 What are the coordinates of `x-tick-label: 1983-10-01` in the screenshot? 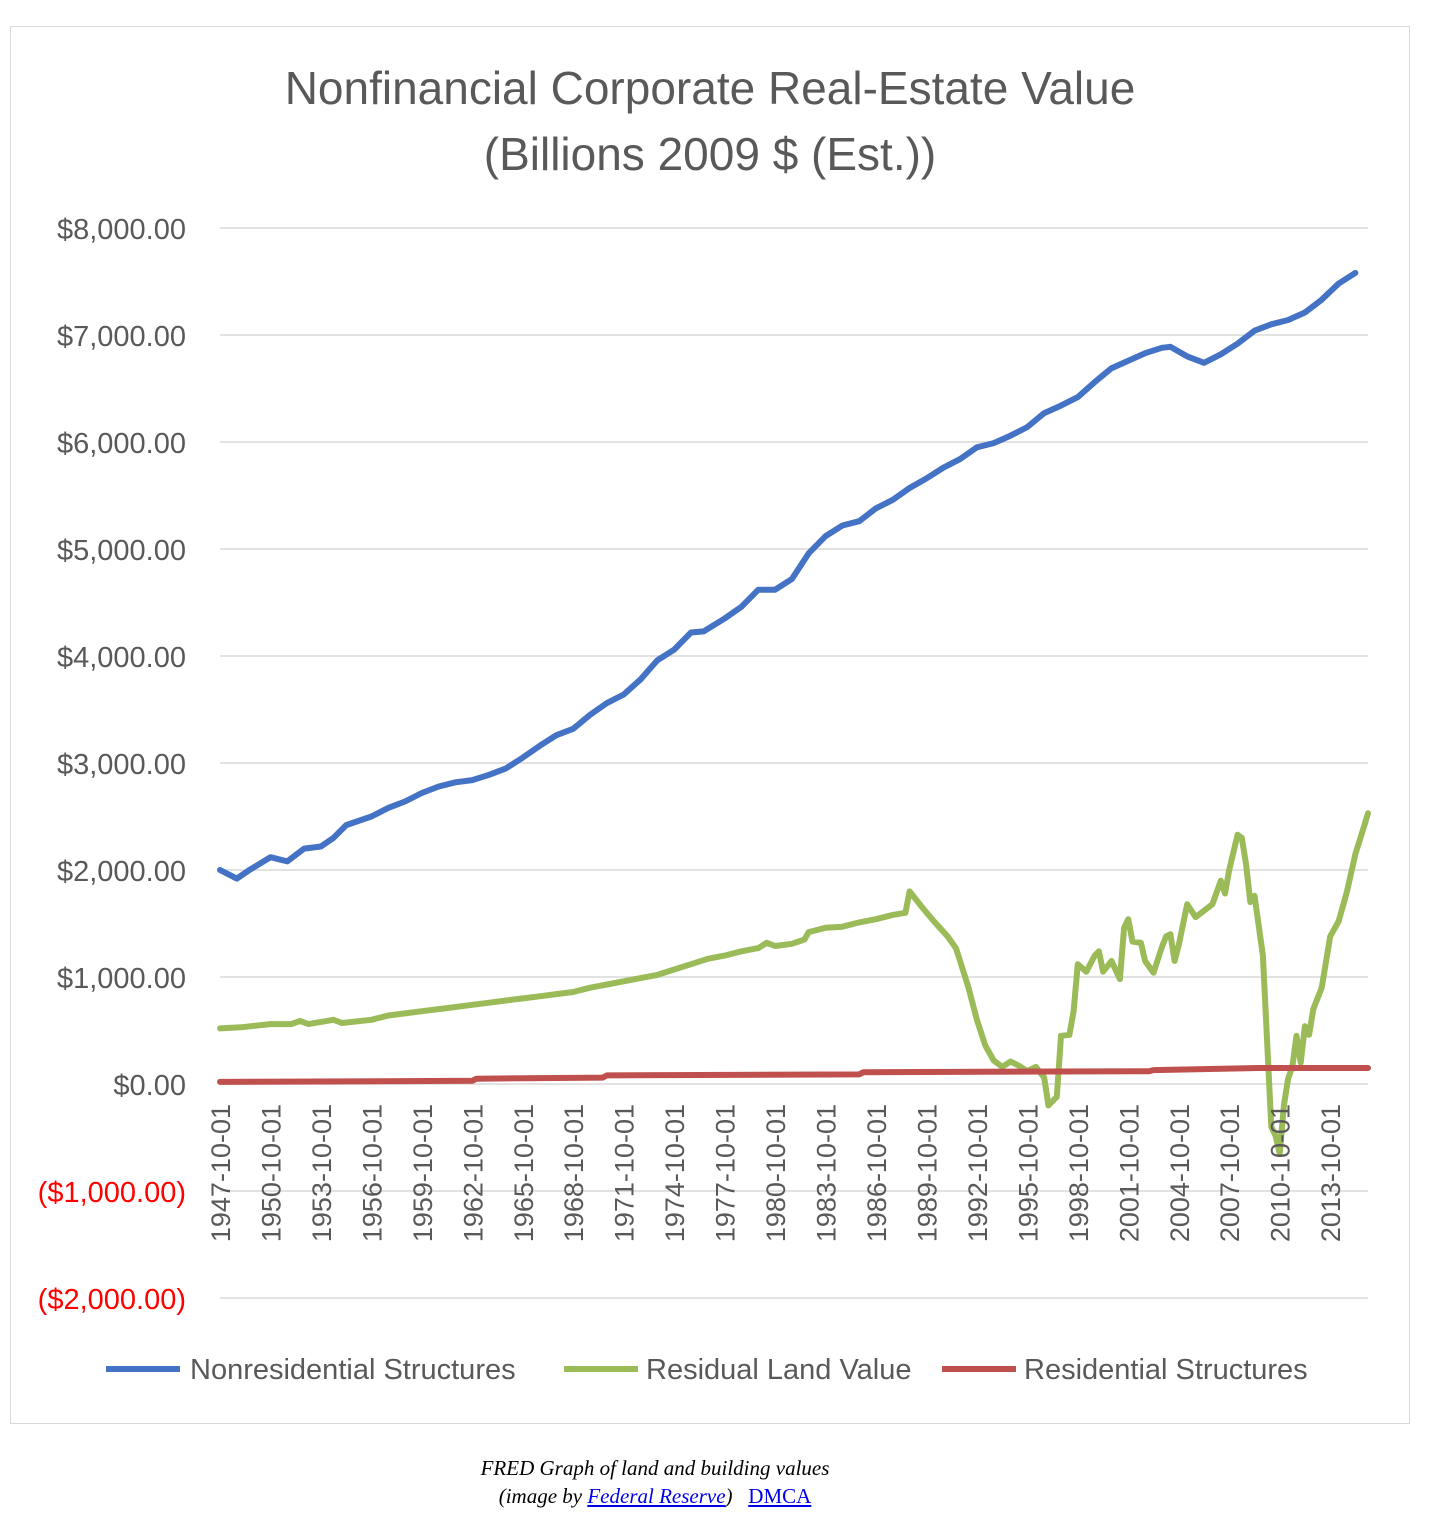 It's located at (827, 1173).